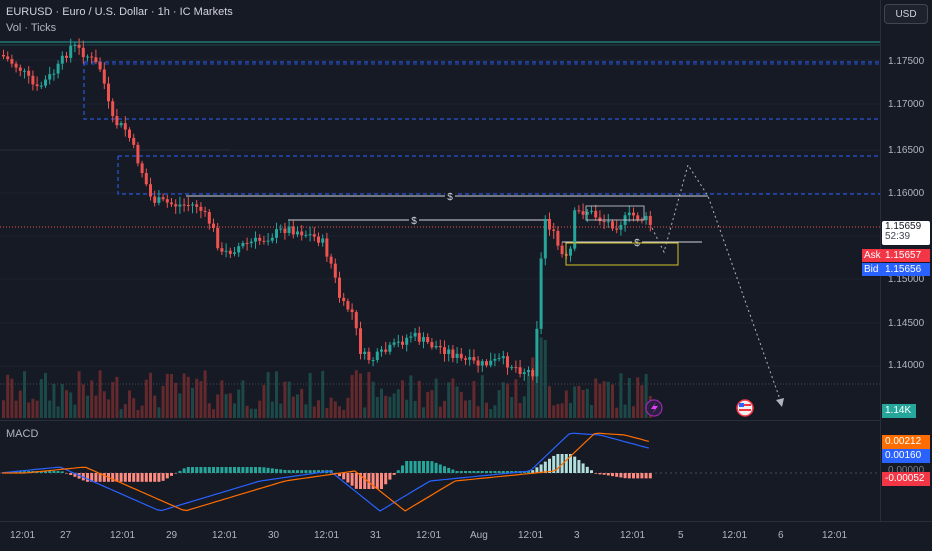  What do you see at coordinates (745, 408) in the screenshot?
I see `us-flag-event-icon` at bounding box center [745, 408].